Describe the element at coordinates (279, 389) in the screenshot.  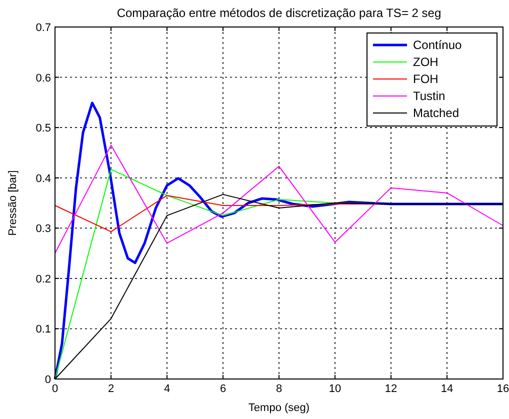
I see `x-tick-label: 8` at that location.